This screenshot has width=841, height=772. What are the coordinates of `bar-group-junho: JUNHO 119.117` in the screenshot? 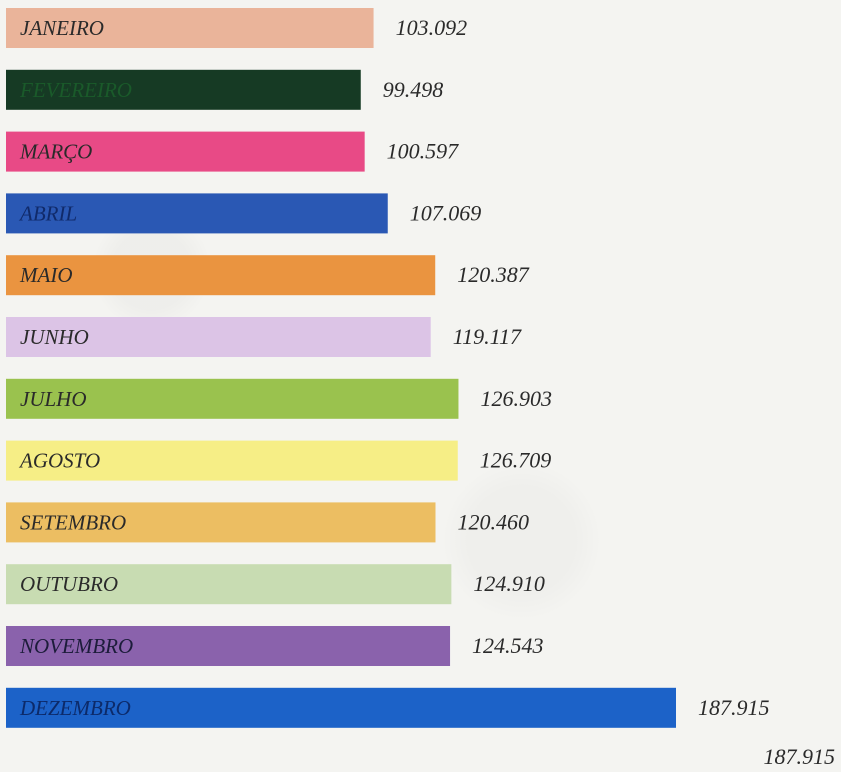 It's located at (264, 337).